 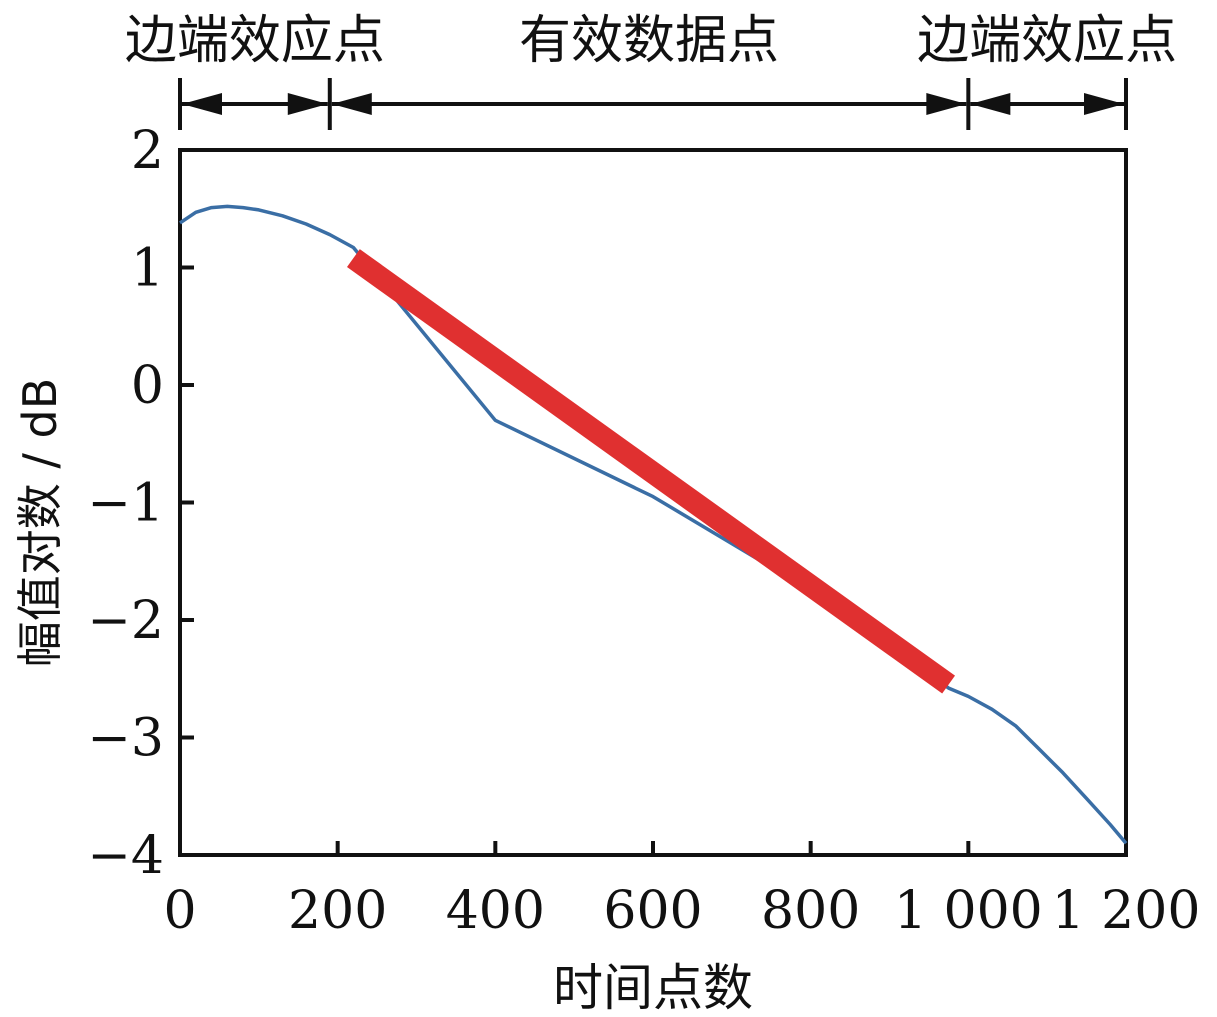 I want to click on x-axis-label: 时间点数, so click(x=653, y=988).